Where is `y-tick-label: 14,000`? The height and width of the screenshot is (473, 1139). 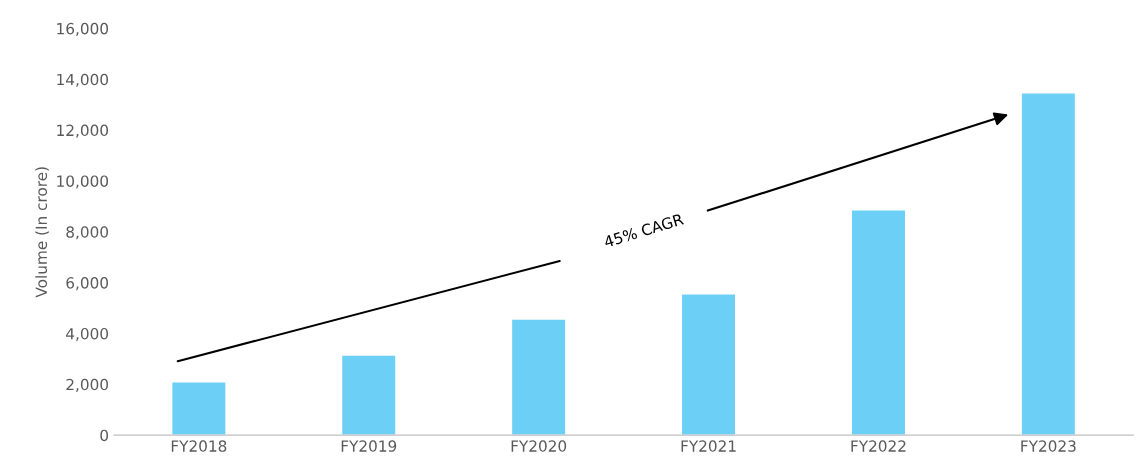
y-tick-label: 14,000 is located at coordinates (83, 80).